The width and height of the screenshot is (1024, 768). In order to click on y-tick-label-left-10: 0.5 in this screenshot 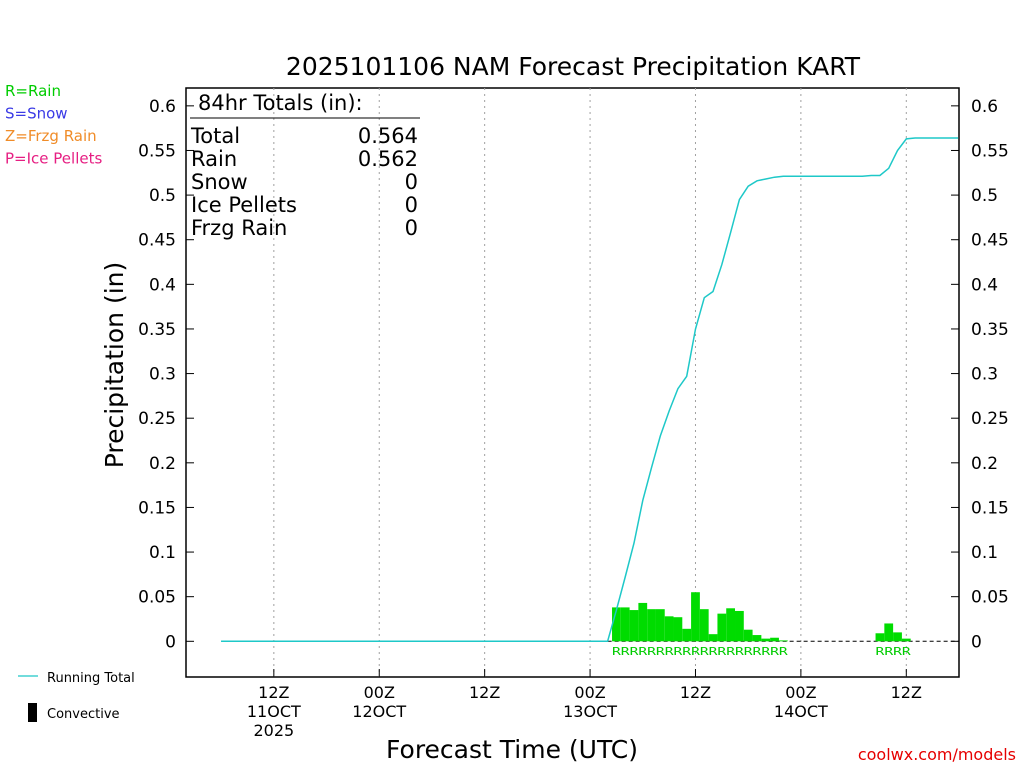, I will do `click(162, 196)`.